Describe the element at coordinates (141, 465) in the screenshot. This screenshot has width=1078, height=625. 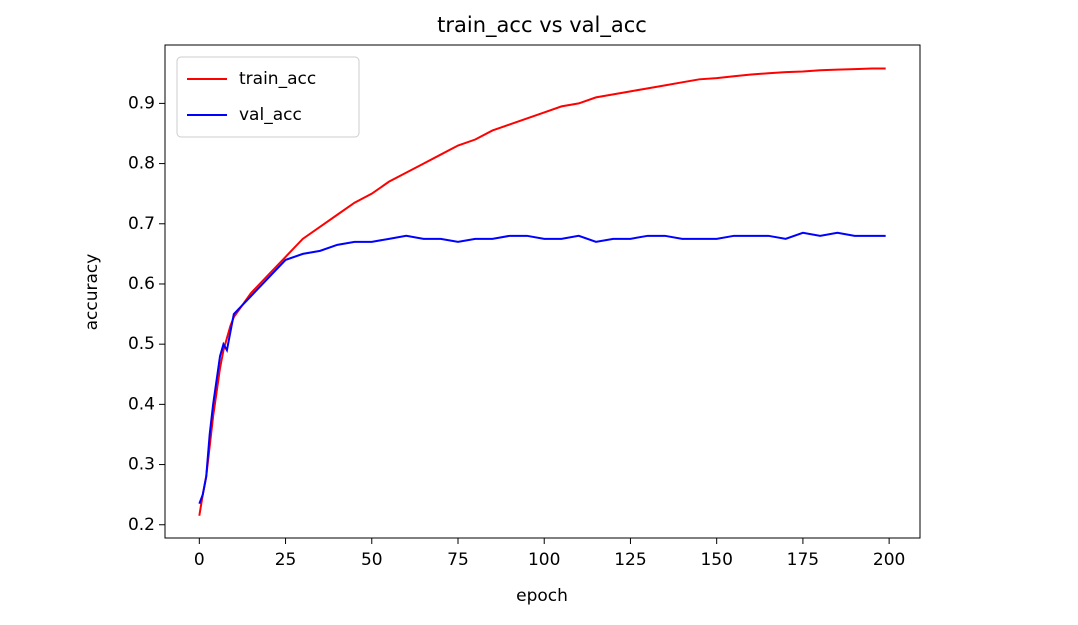
I see `y-tick-label: 0.3` at that location.